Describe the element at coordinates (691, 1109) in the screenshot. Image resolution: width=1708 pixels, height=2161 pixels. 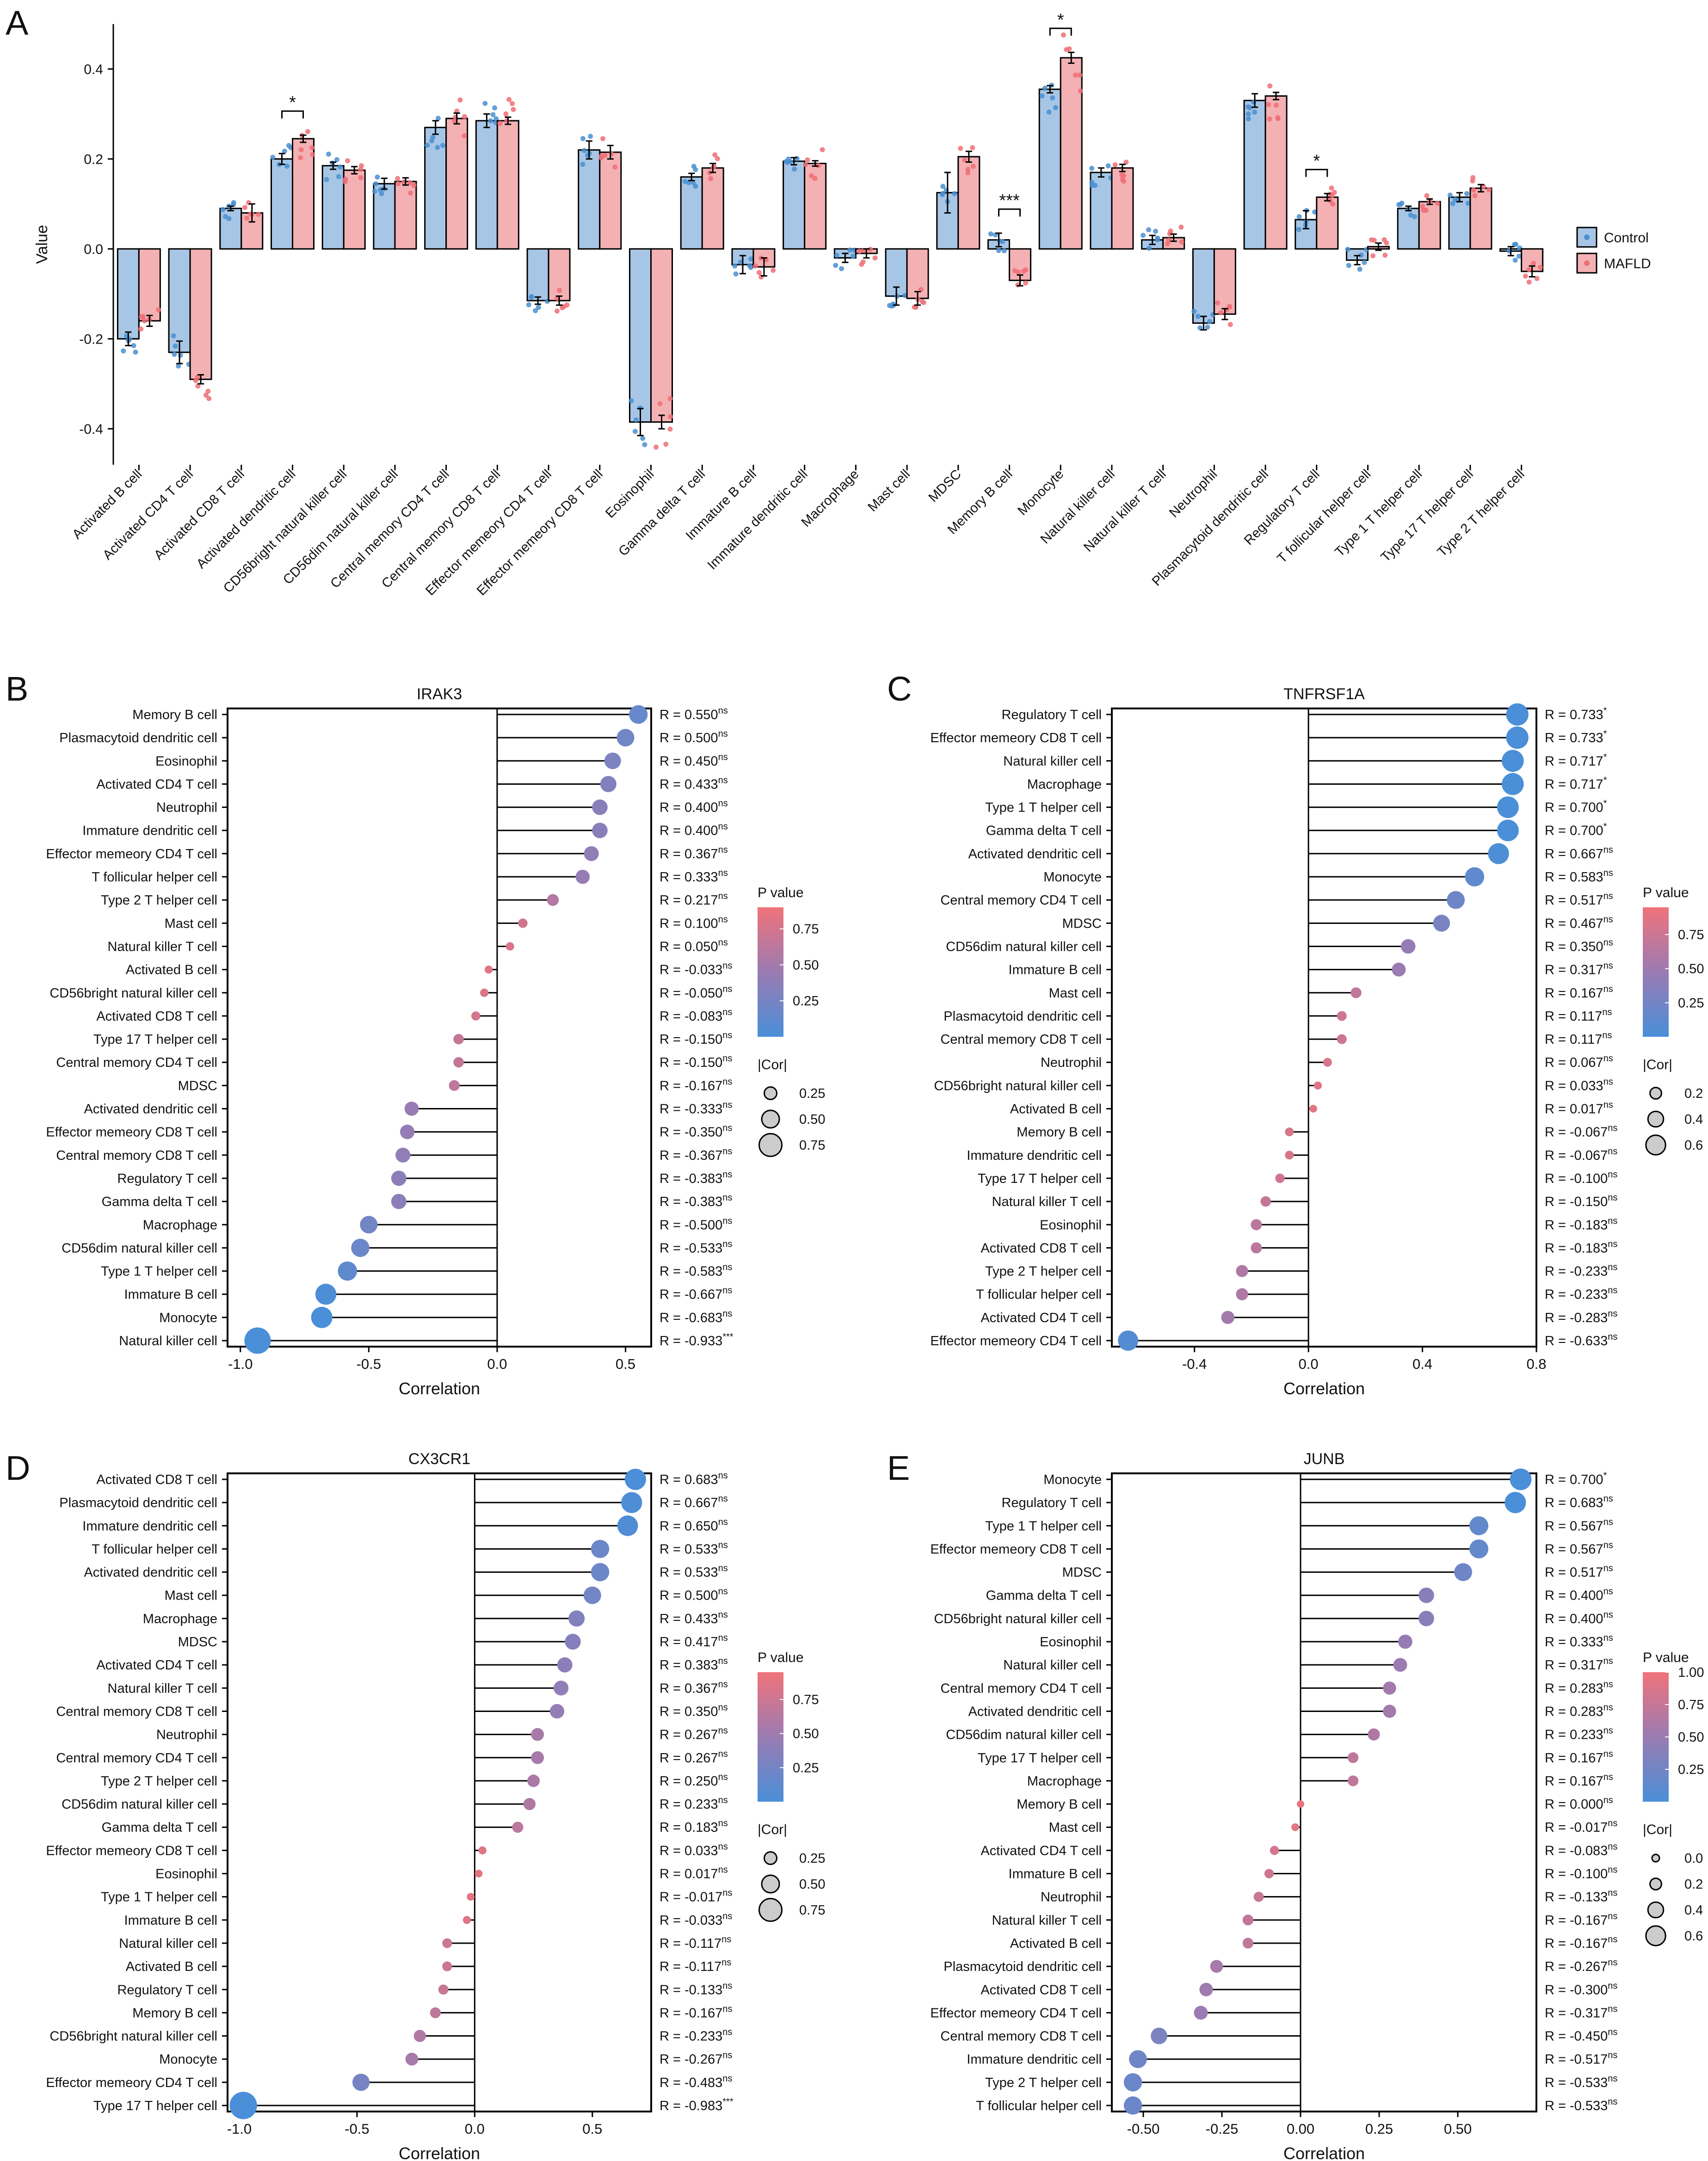
I see `r-value: R = -0.333` at that location.